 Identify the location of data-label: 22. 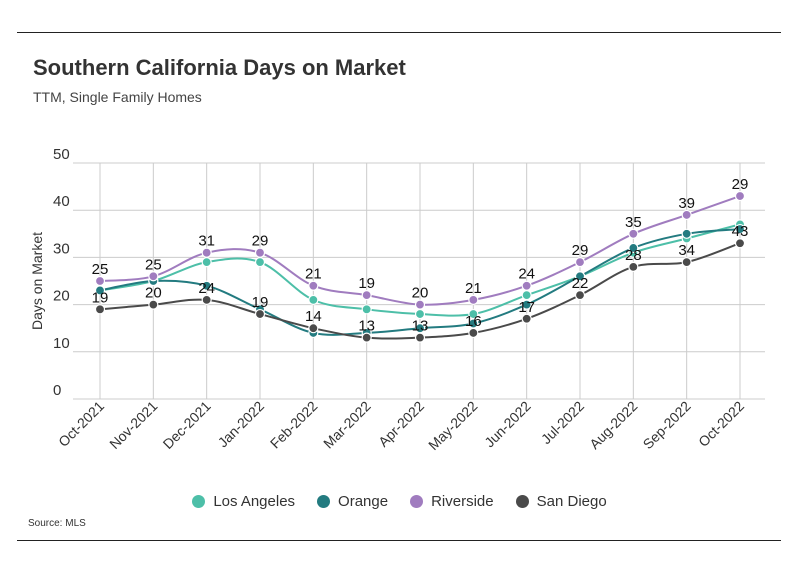
(580, 283).